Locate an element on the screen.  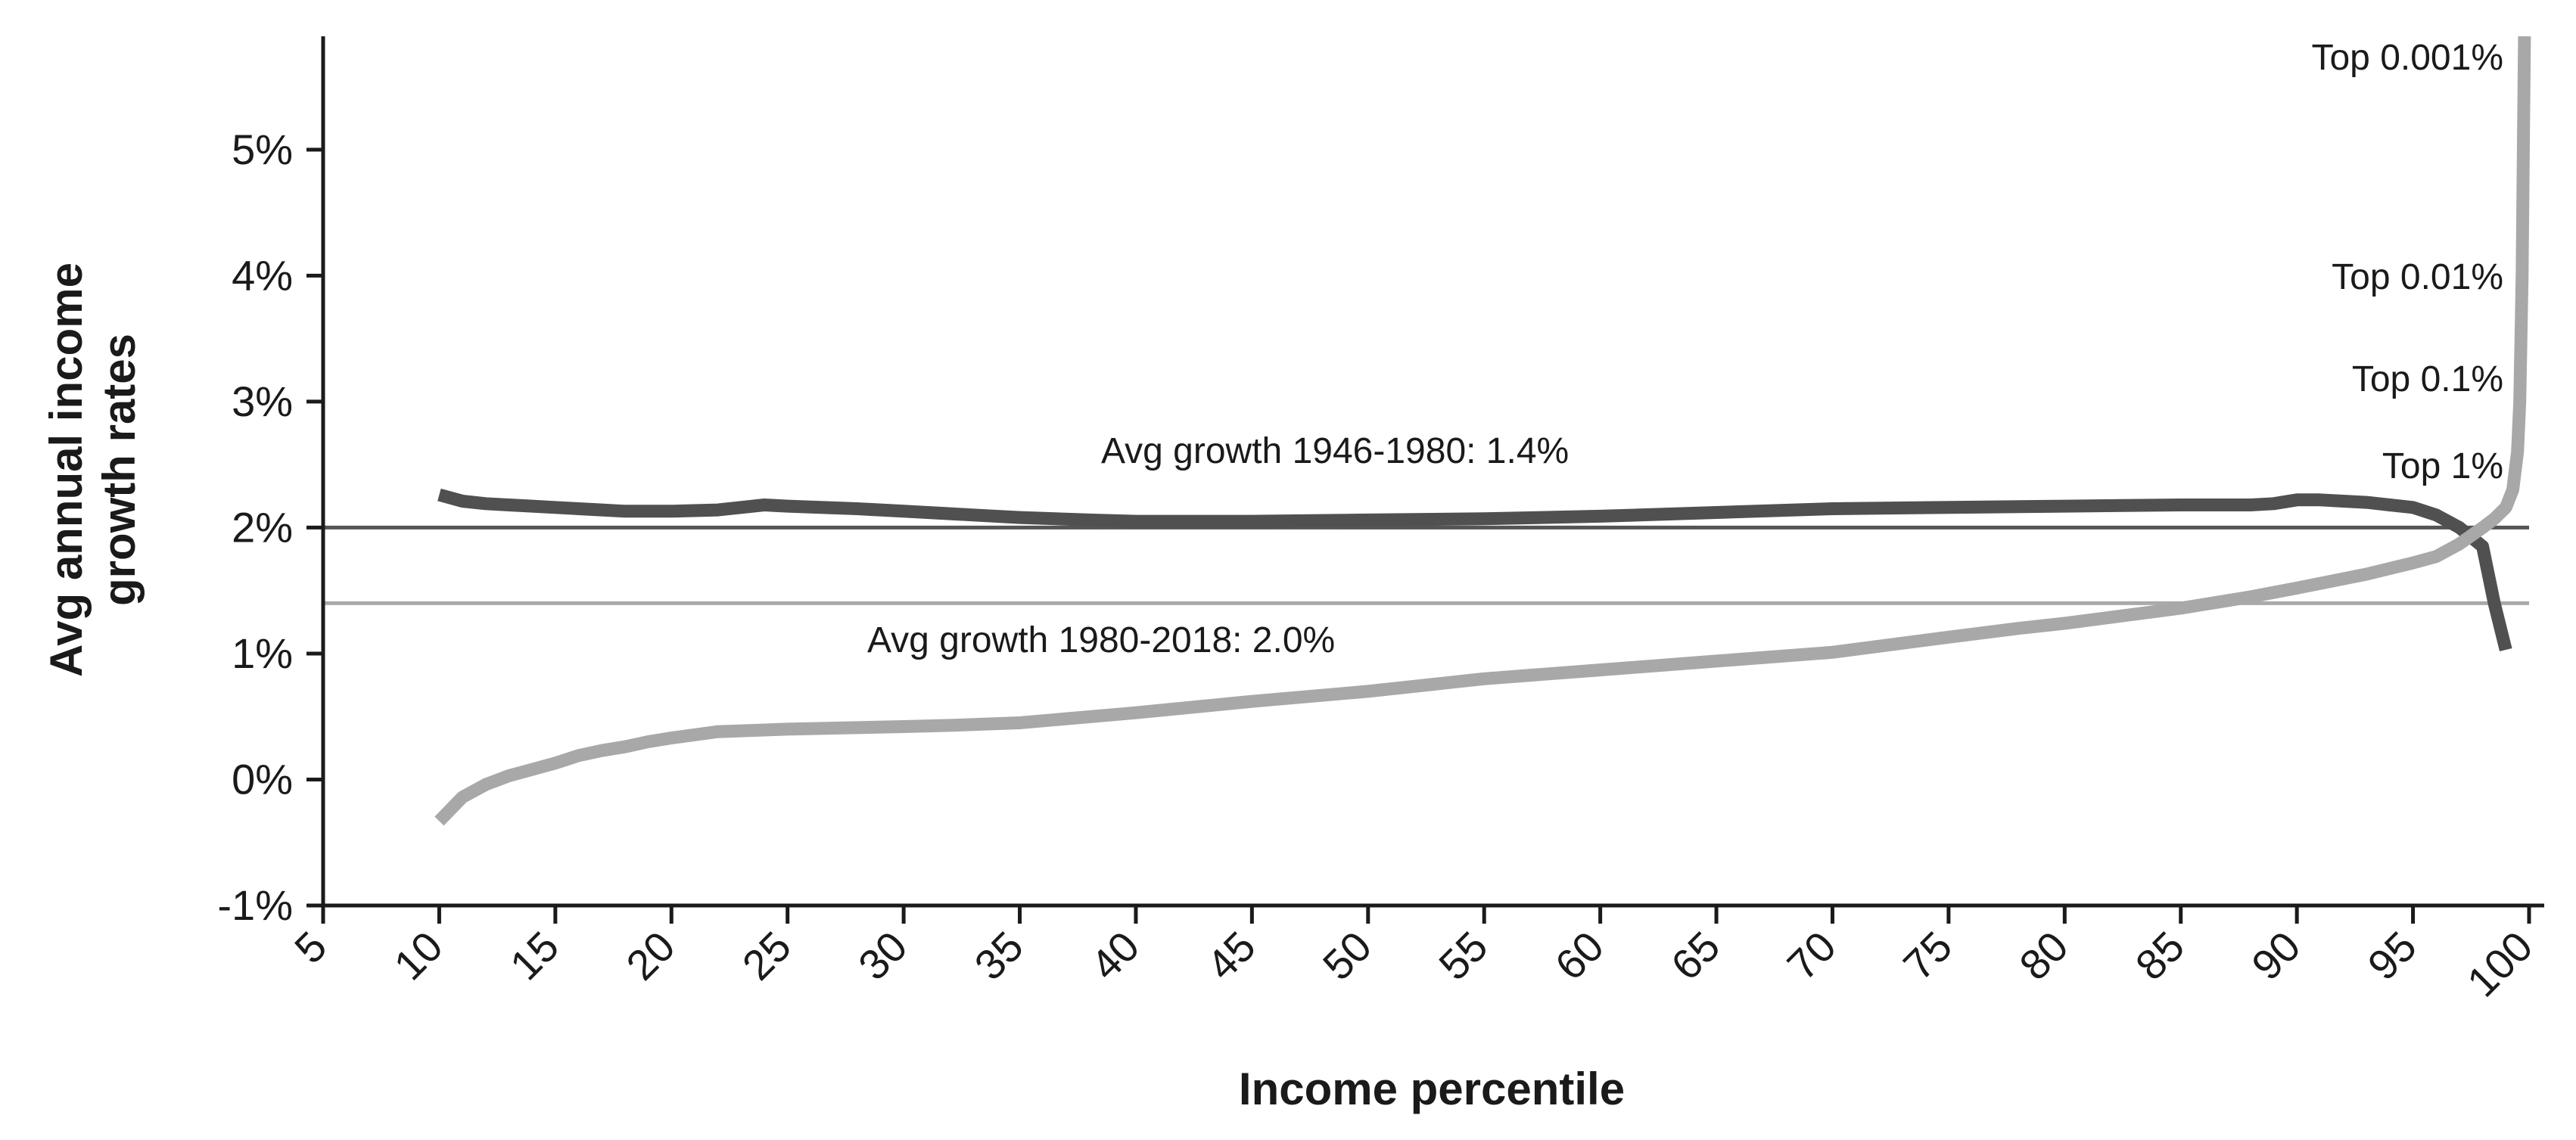
y-ticks: -1% 0% 1% 2% 3% 4% 5% is located at coordinates (270, 527).